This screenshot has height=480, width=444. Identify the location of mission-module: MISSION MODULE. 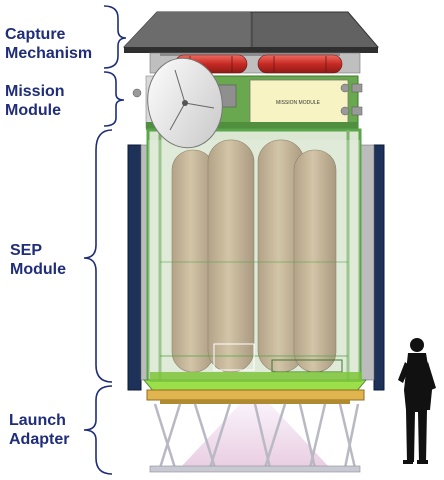
(247, 102).